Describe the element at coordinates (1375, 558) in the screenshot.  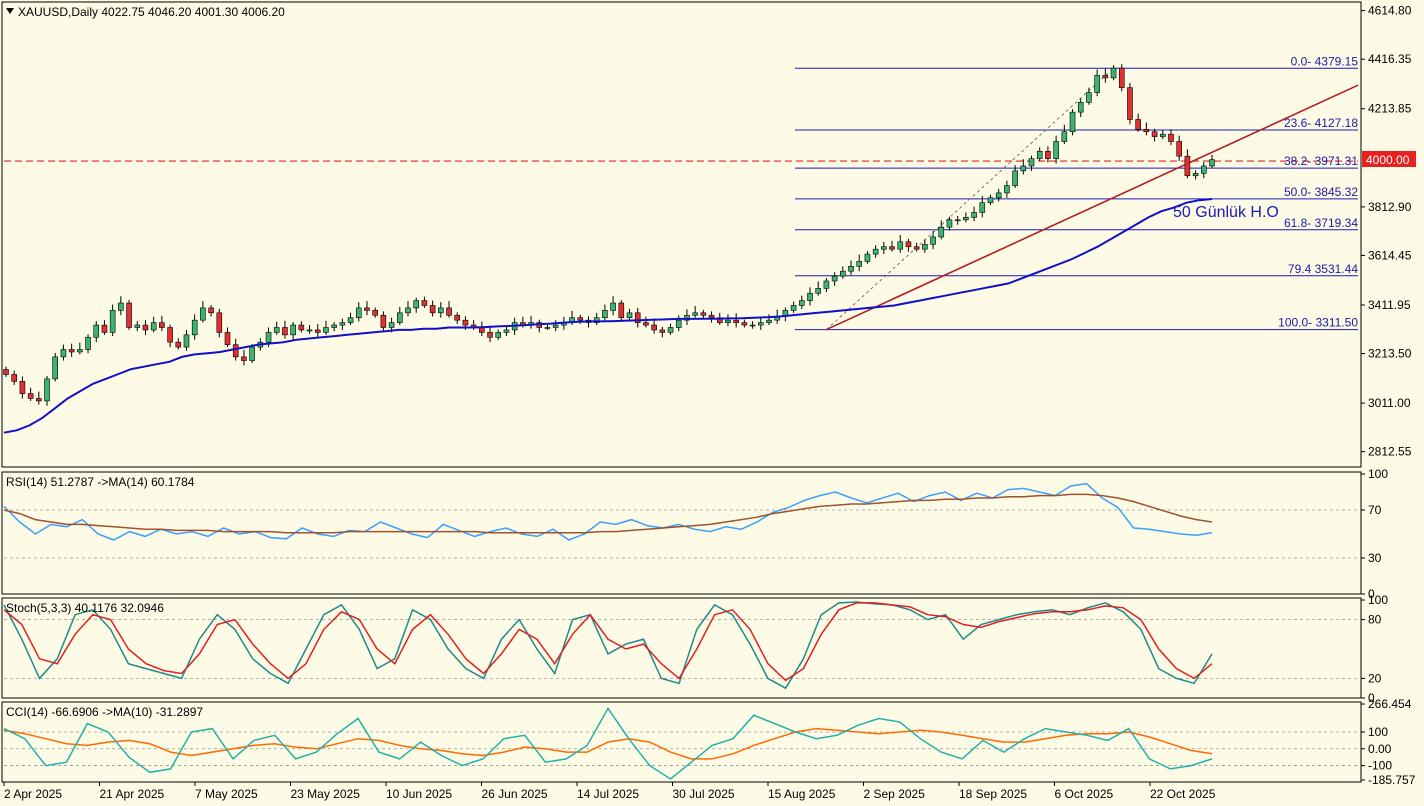
I see `axis-label: 30` at that location.